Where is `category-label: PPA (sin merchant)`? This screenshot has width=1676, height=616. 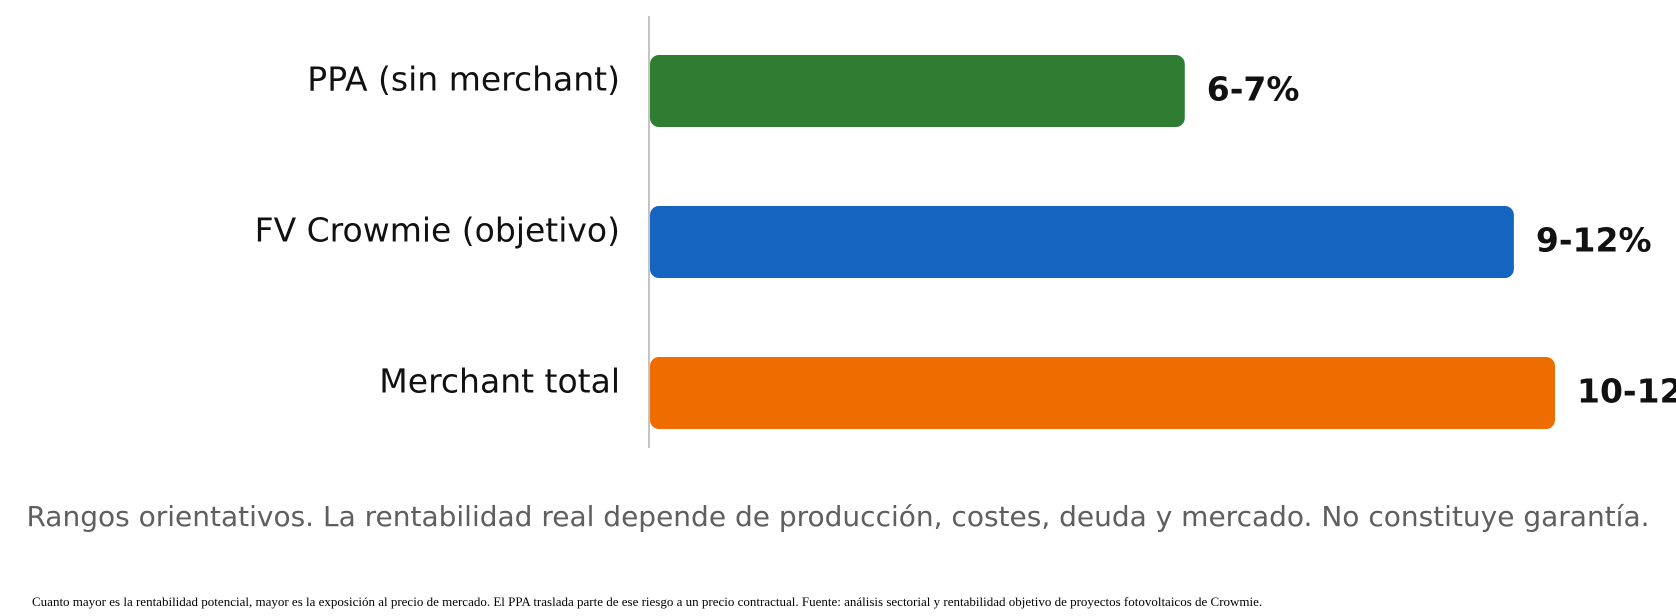 category-label: PPA (sin merchant) is located at coordinates (463, 79).